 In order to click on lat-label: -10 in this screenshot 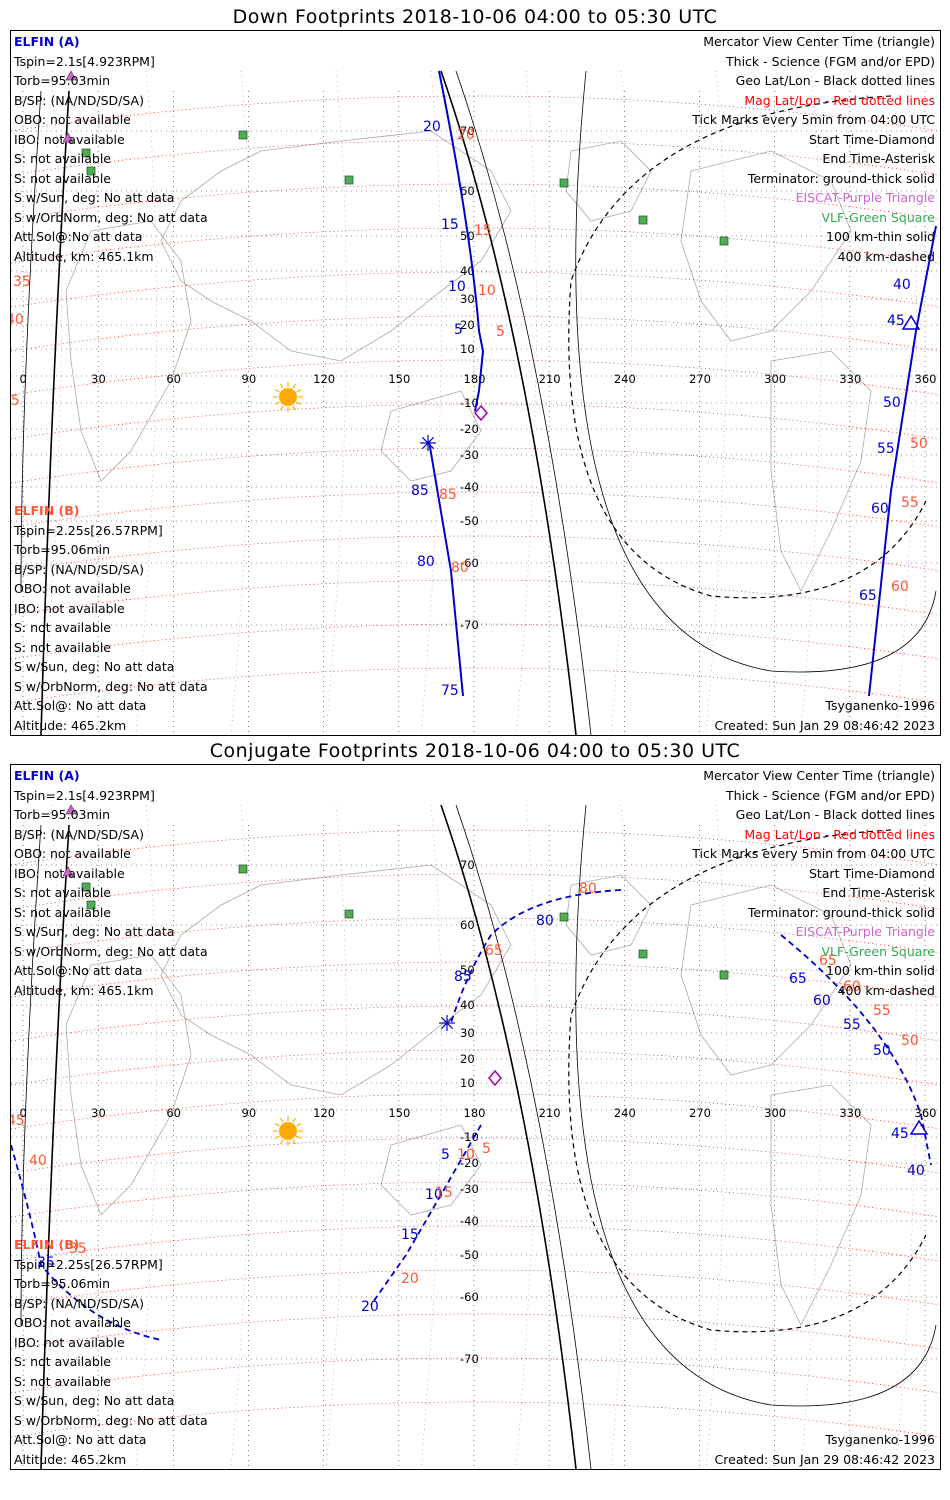, I will do `click(469, 1137)`.